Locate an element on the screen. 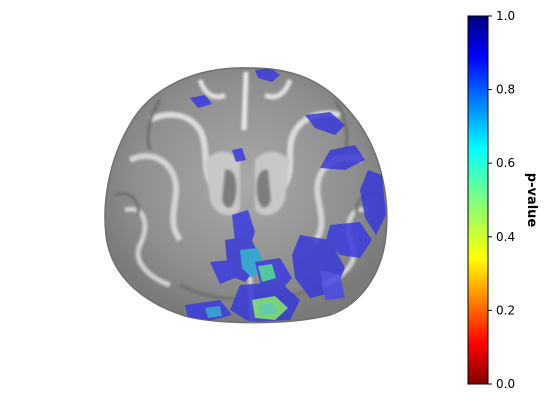 The image size is (548, 418). colorbar-tick-label: 1.0 is located at coordinates (505, 16).